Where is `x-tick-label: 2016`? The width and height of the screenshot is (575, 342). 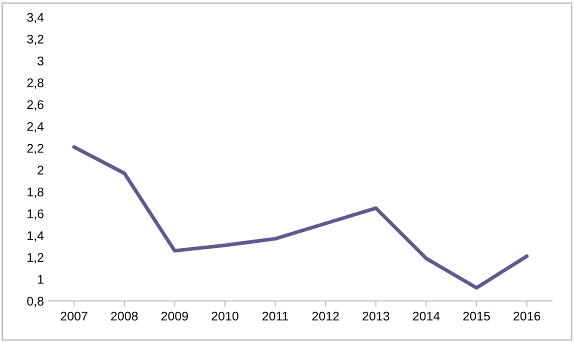 x-tick-label: 2016 is located at coordinates (527, 316).